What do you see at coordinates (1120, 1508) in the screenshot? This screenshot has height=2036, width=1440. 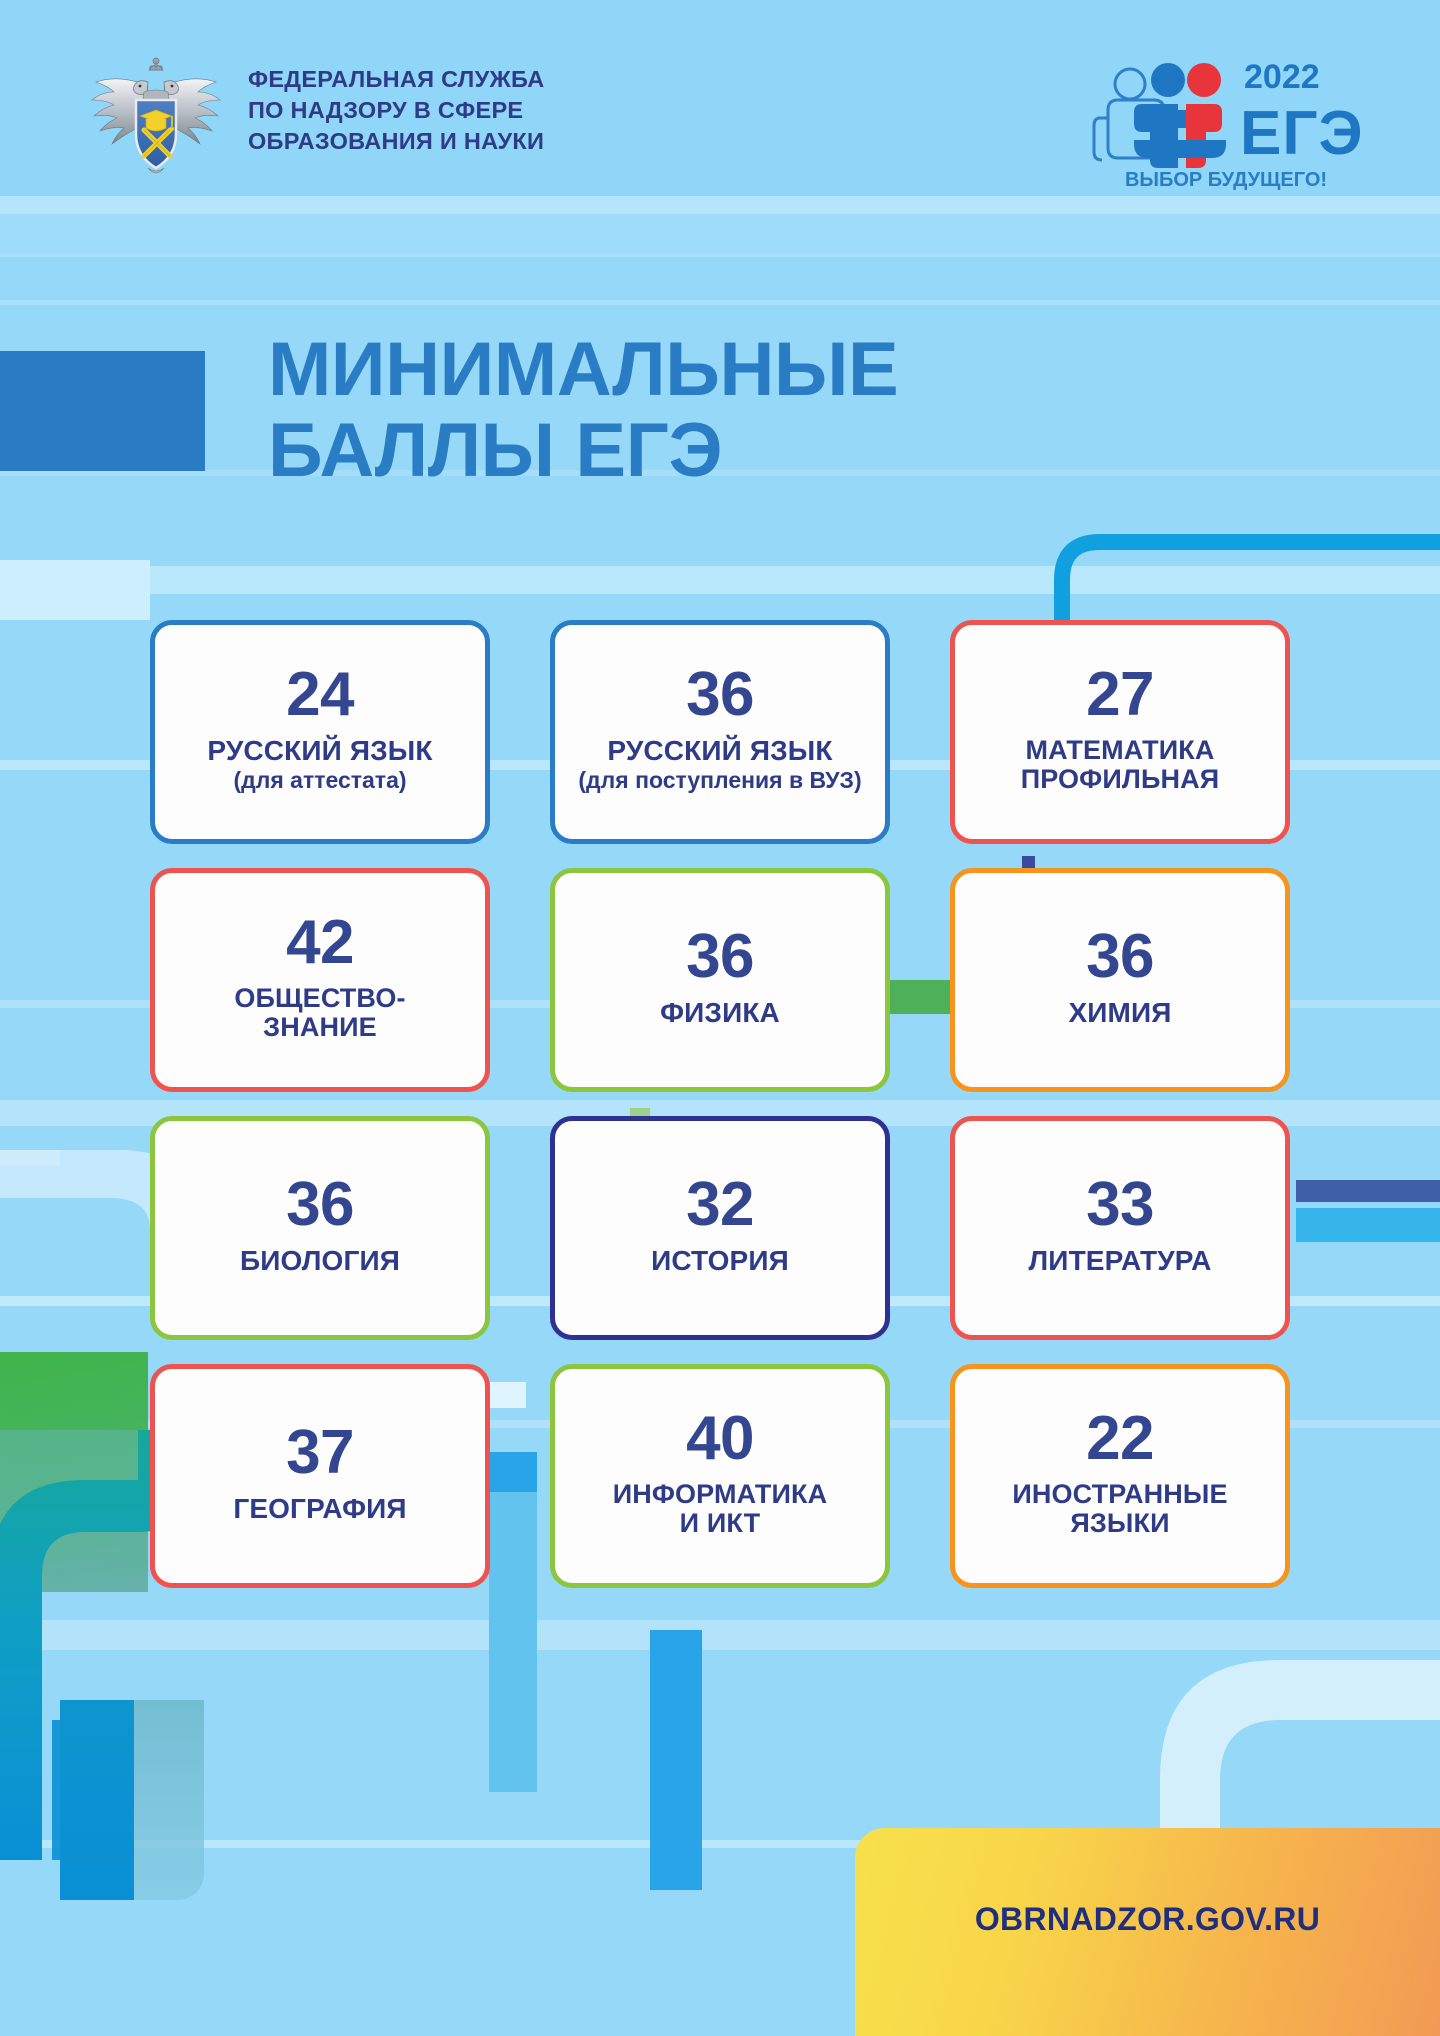 I see `subject-name: ИНОСТРАННЫЕ ЯЗЫКИ` at bounding box center [1120, 1508].